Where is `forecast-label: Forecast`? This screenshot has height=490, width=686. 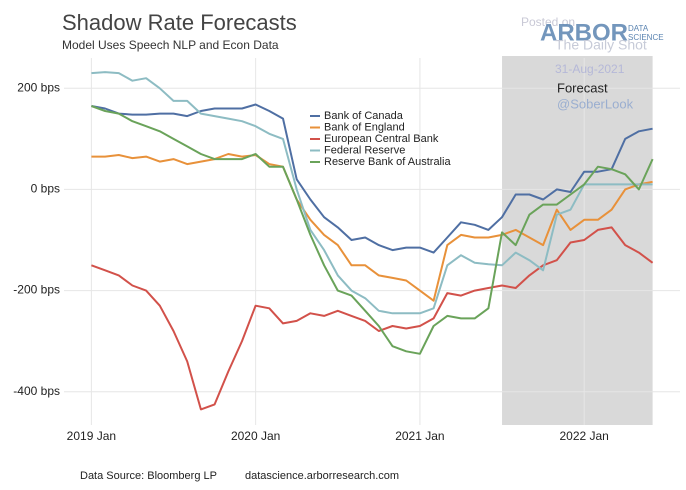
forecast-label: Forecast is located at coordinates (582, 87).